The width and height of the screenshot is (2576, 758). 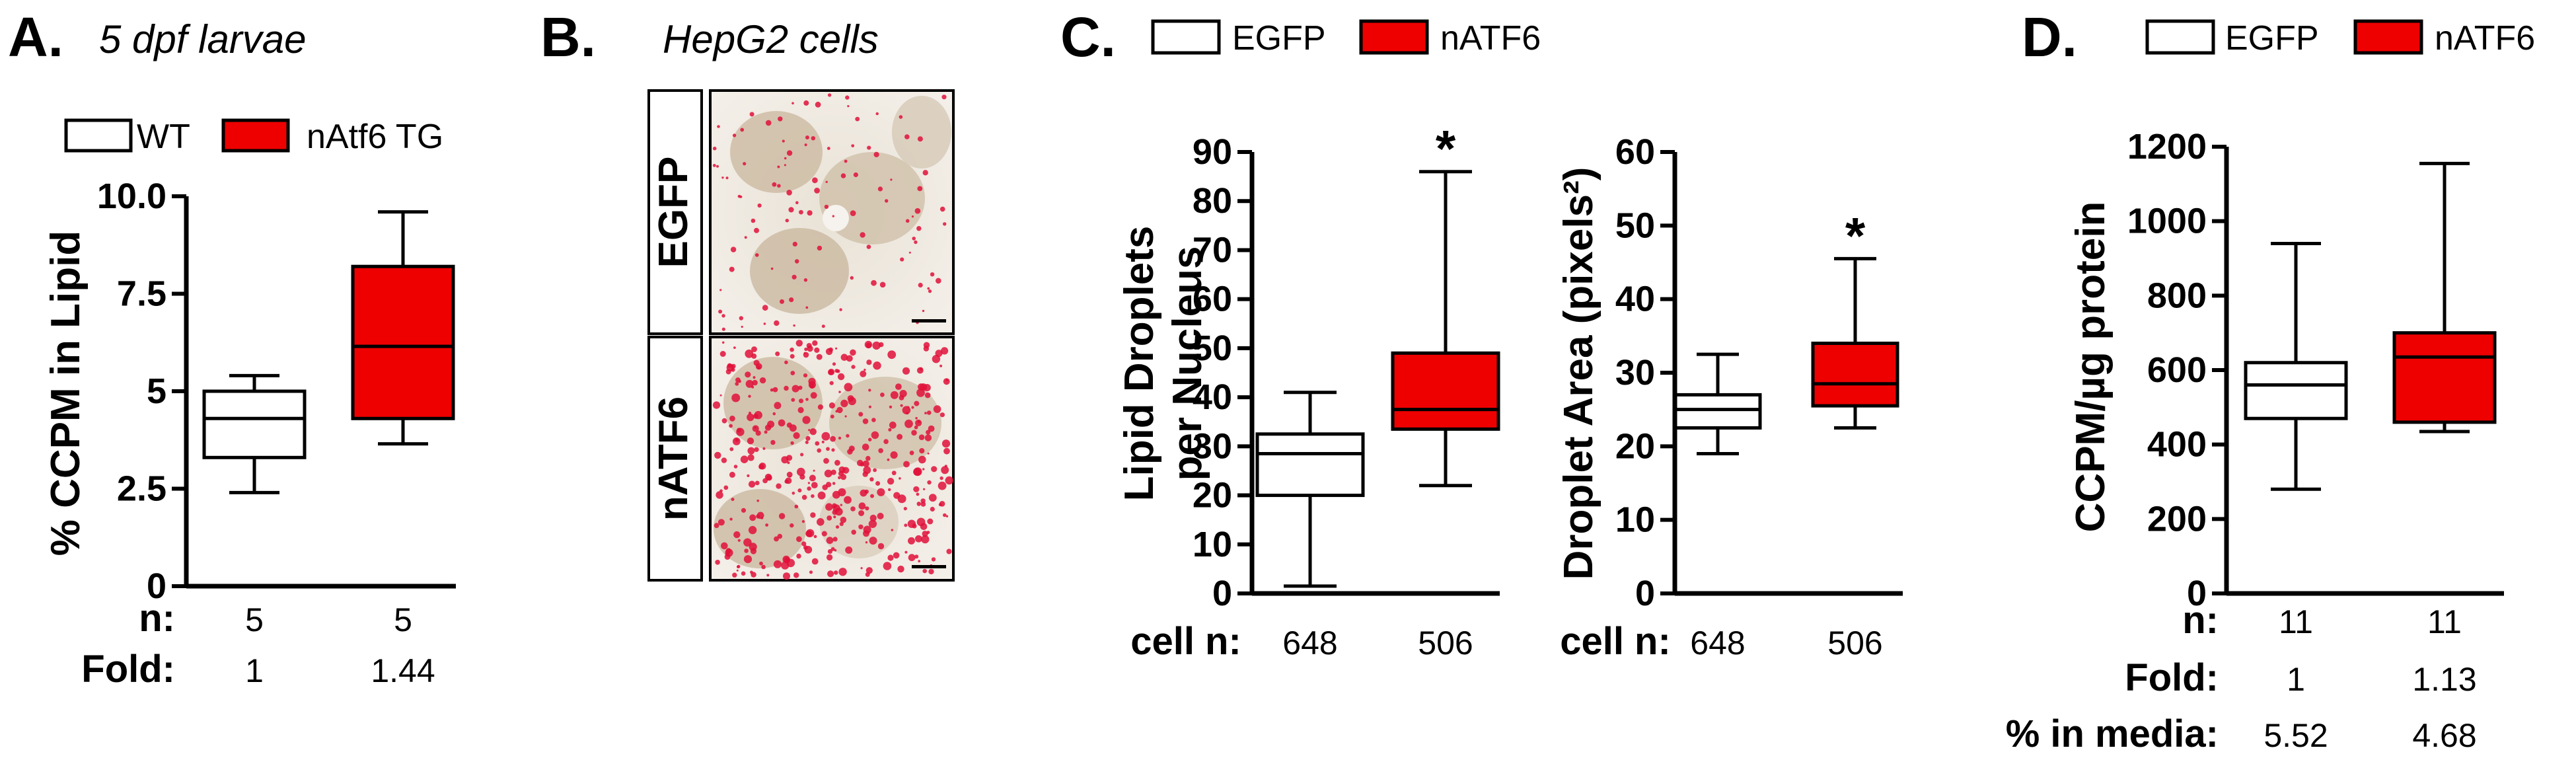 What do you see at coordinates (156, 391) in the screenshot?
I see `y-tick-label: 5` at bounding box center [156, 391].